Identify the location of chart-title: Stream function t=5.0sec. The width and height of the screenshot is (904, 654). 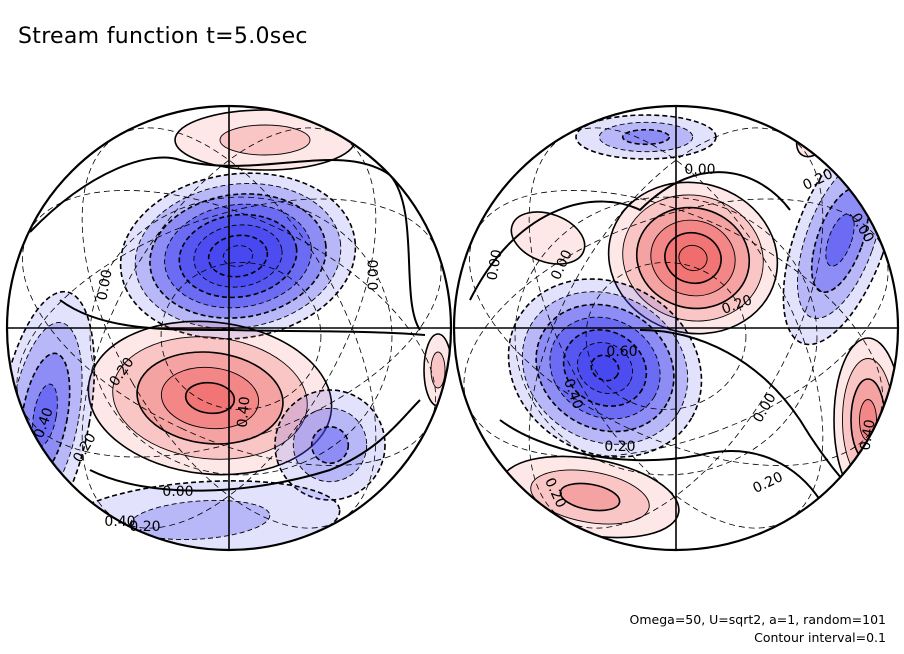
(163, 36).